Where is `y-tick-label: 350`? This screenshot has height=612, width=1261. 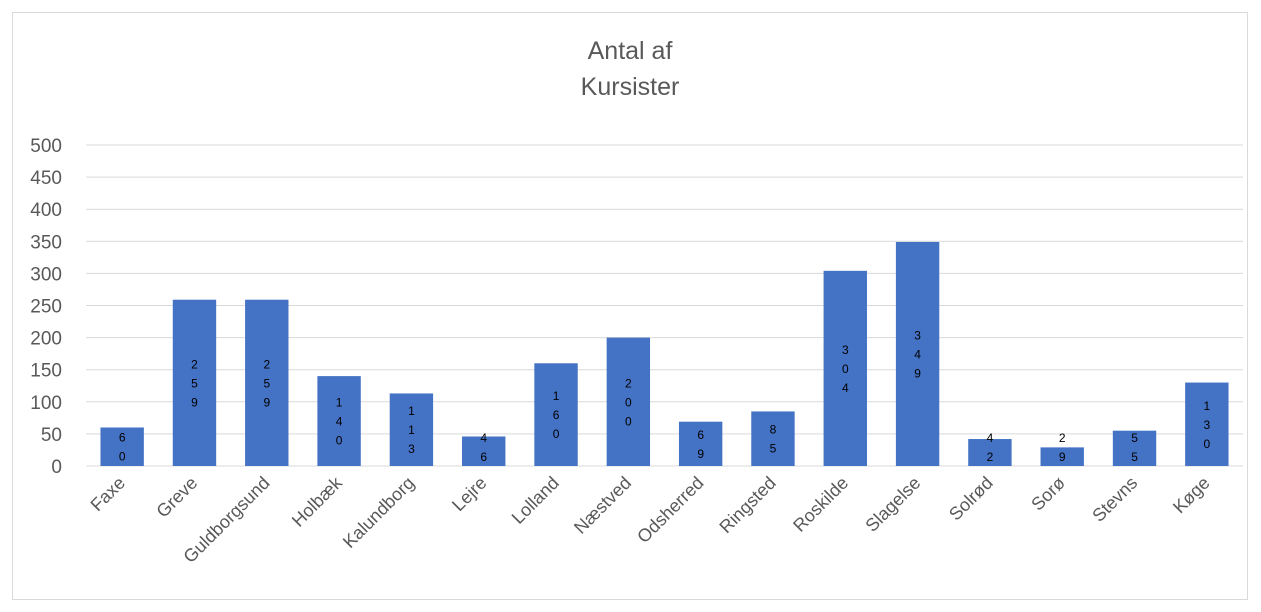
y-tick-label: 350 is located at coordinates (46, 242).